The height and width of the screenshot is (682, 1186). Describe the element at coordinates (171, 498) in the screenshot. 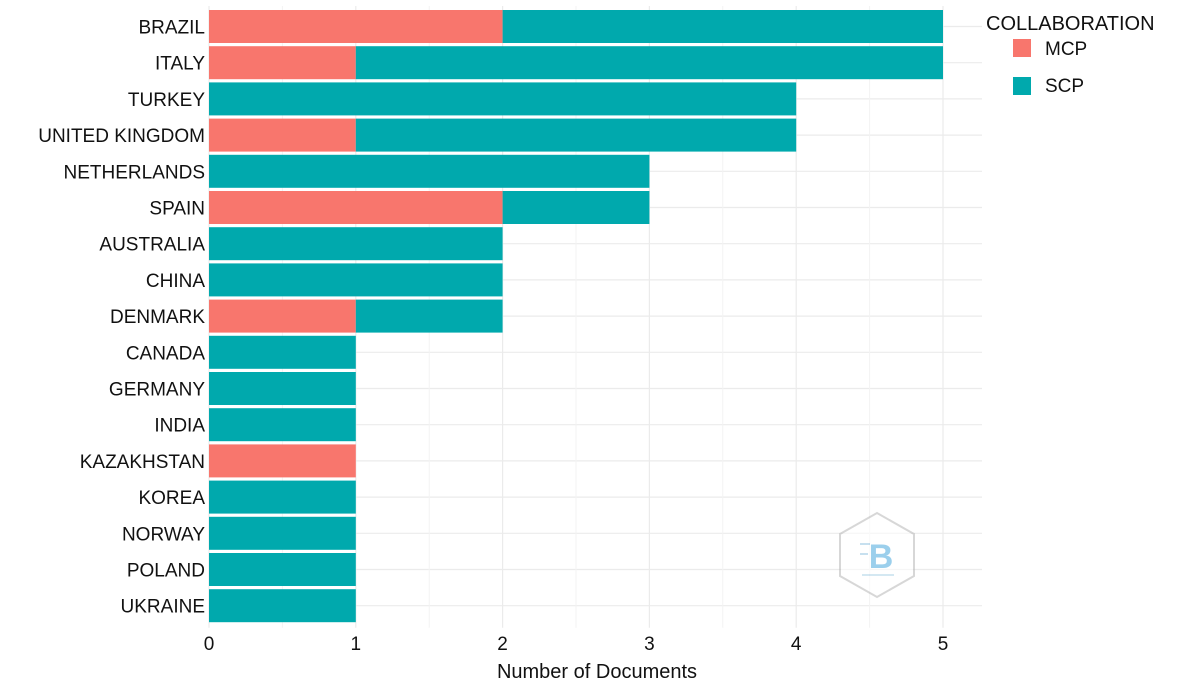

I see `y-tick-label: KOREA` at that location.